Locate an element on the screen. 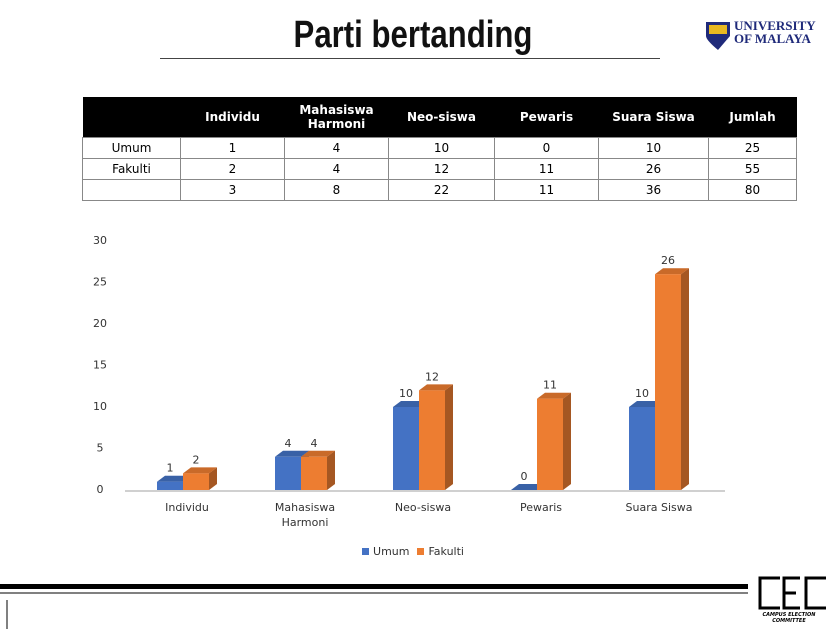 This screenshot has height=629, width=826. x-tick-label: Suara Siswa is located at coordinates (659, 507).